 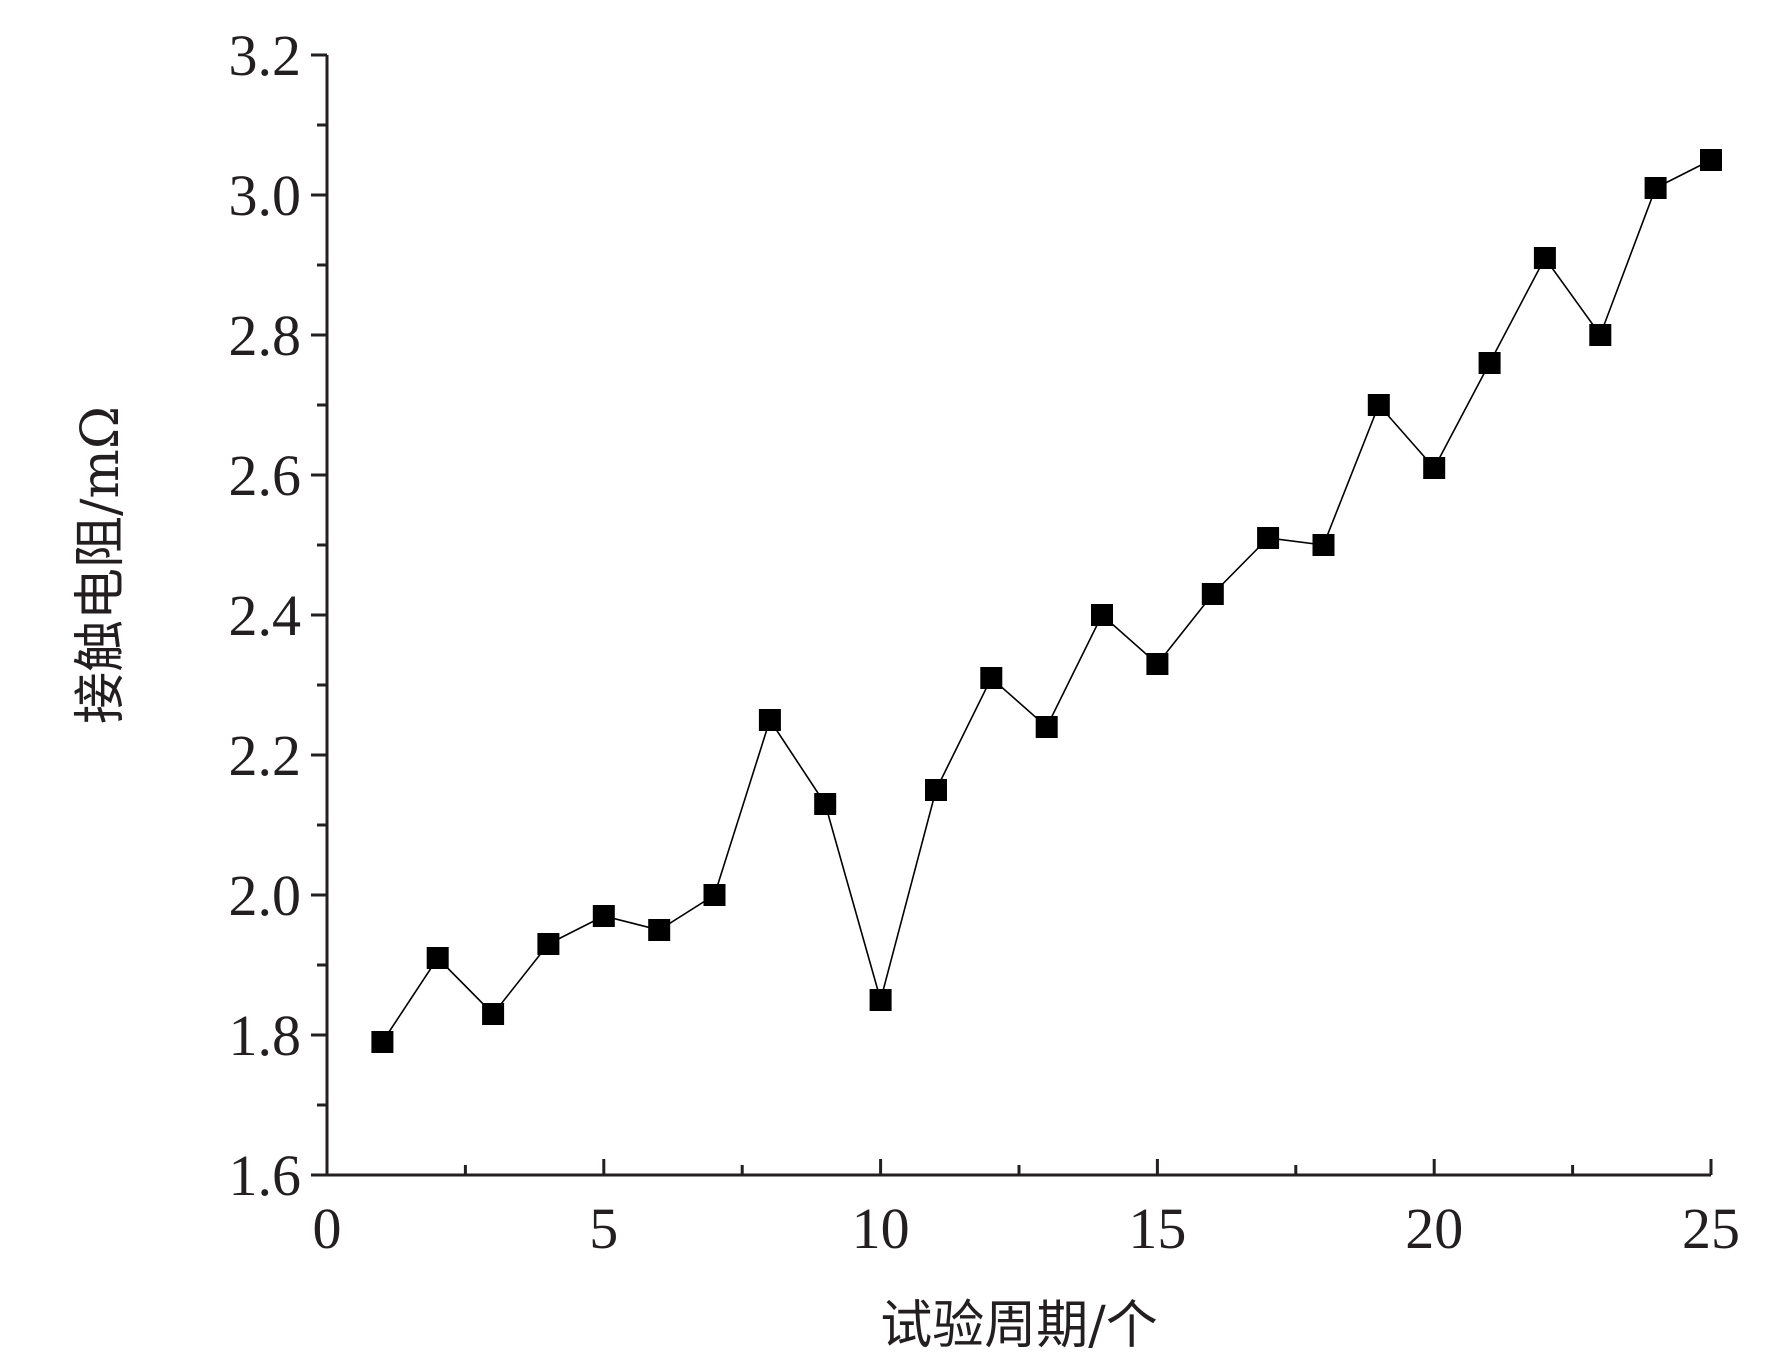 I want to click on x-tick-label: 10, so click(x=881, y=1228).